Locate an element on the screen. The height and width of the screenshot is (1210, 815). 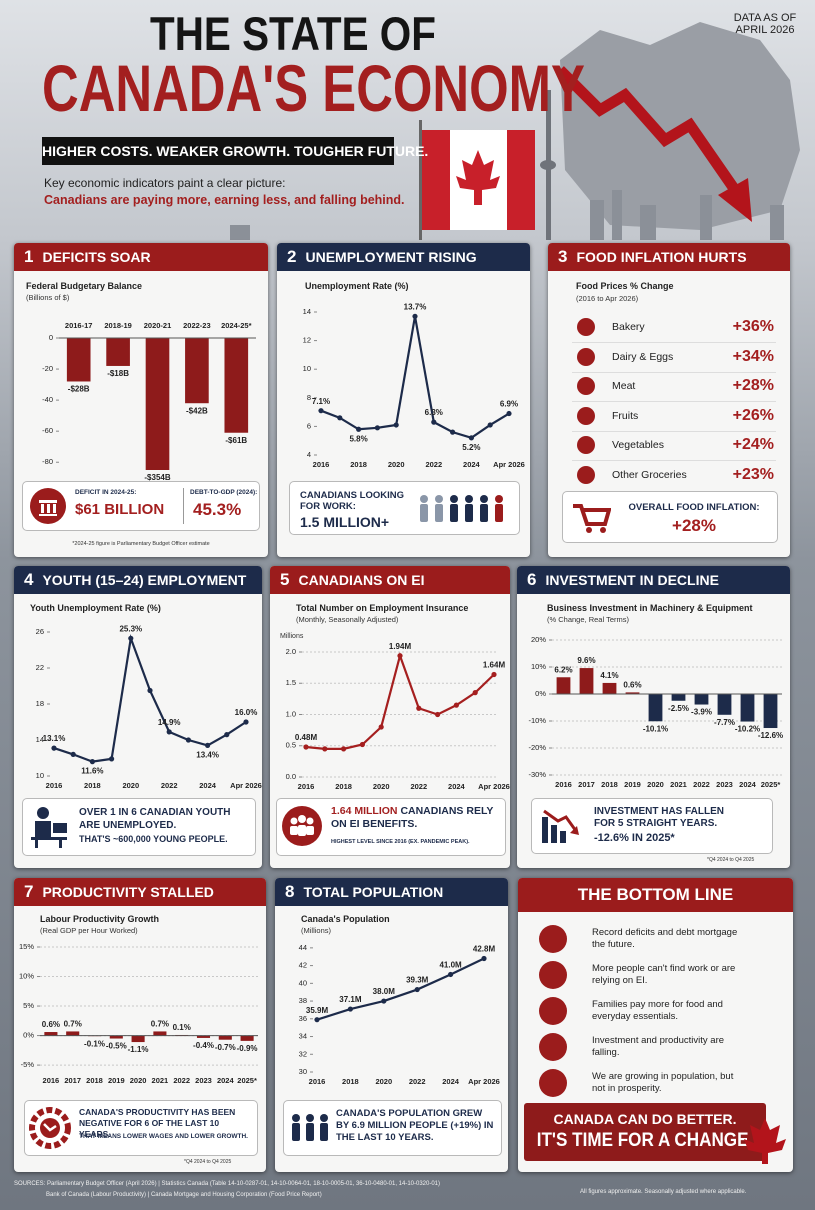
value-label: -$42B is located at coordinates (197, 410).